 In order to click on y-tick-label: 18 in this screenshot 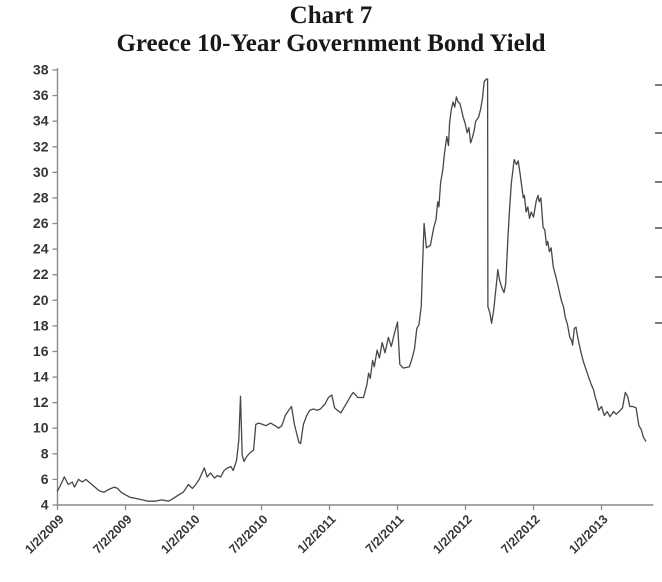, I will do `click(41, 325)`.